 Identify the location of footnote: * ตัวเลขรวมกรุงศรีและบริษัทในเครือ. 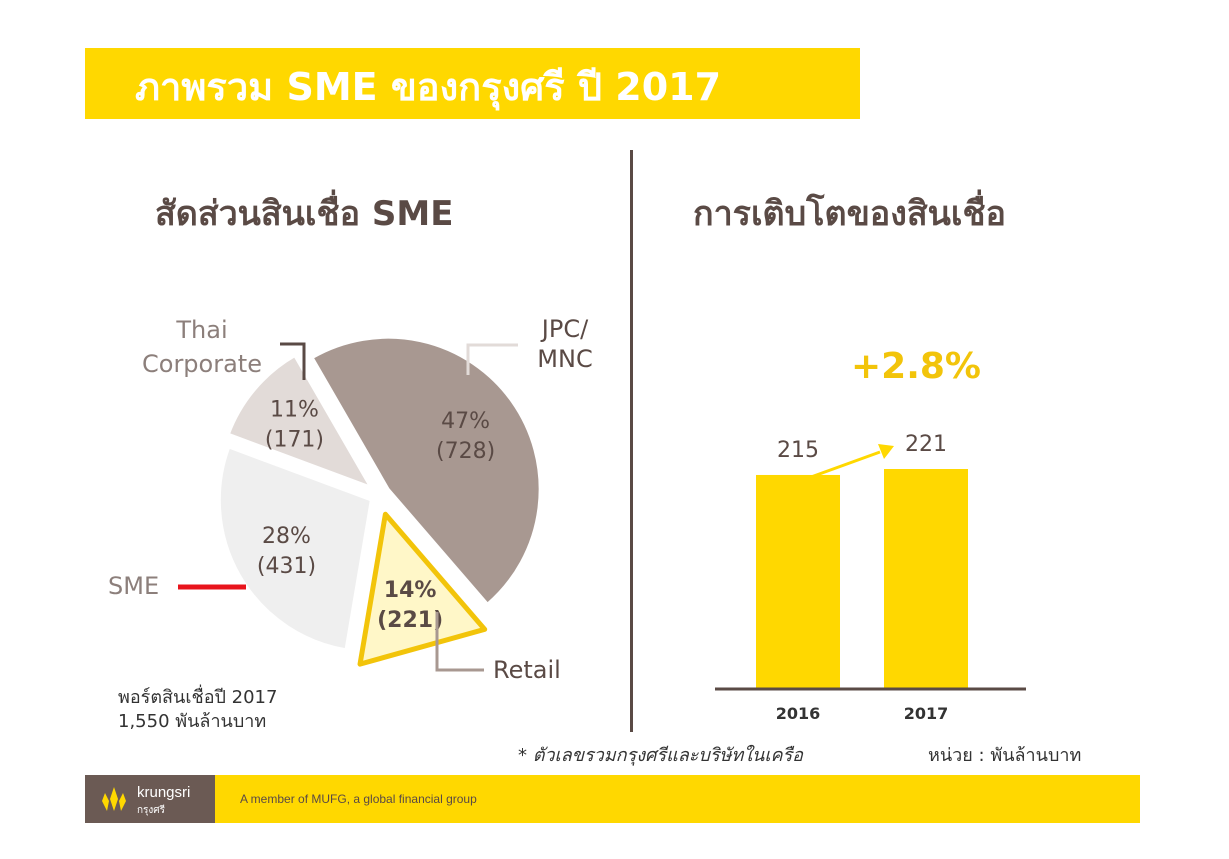
(660, 755).